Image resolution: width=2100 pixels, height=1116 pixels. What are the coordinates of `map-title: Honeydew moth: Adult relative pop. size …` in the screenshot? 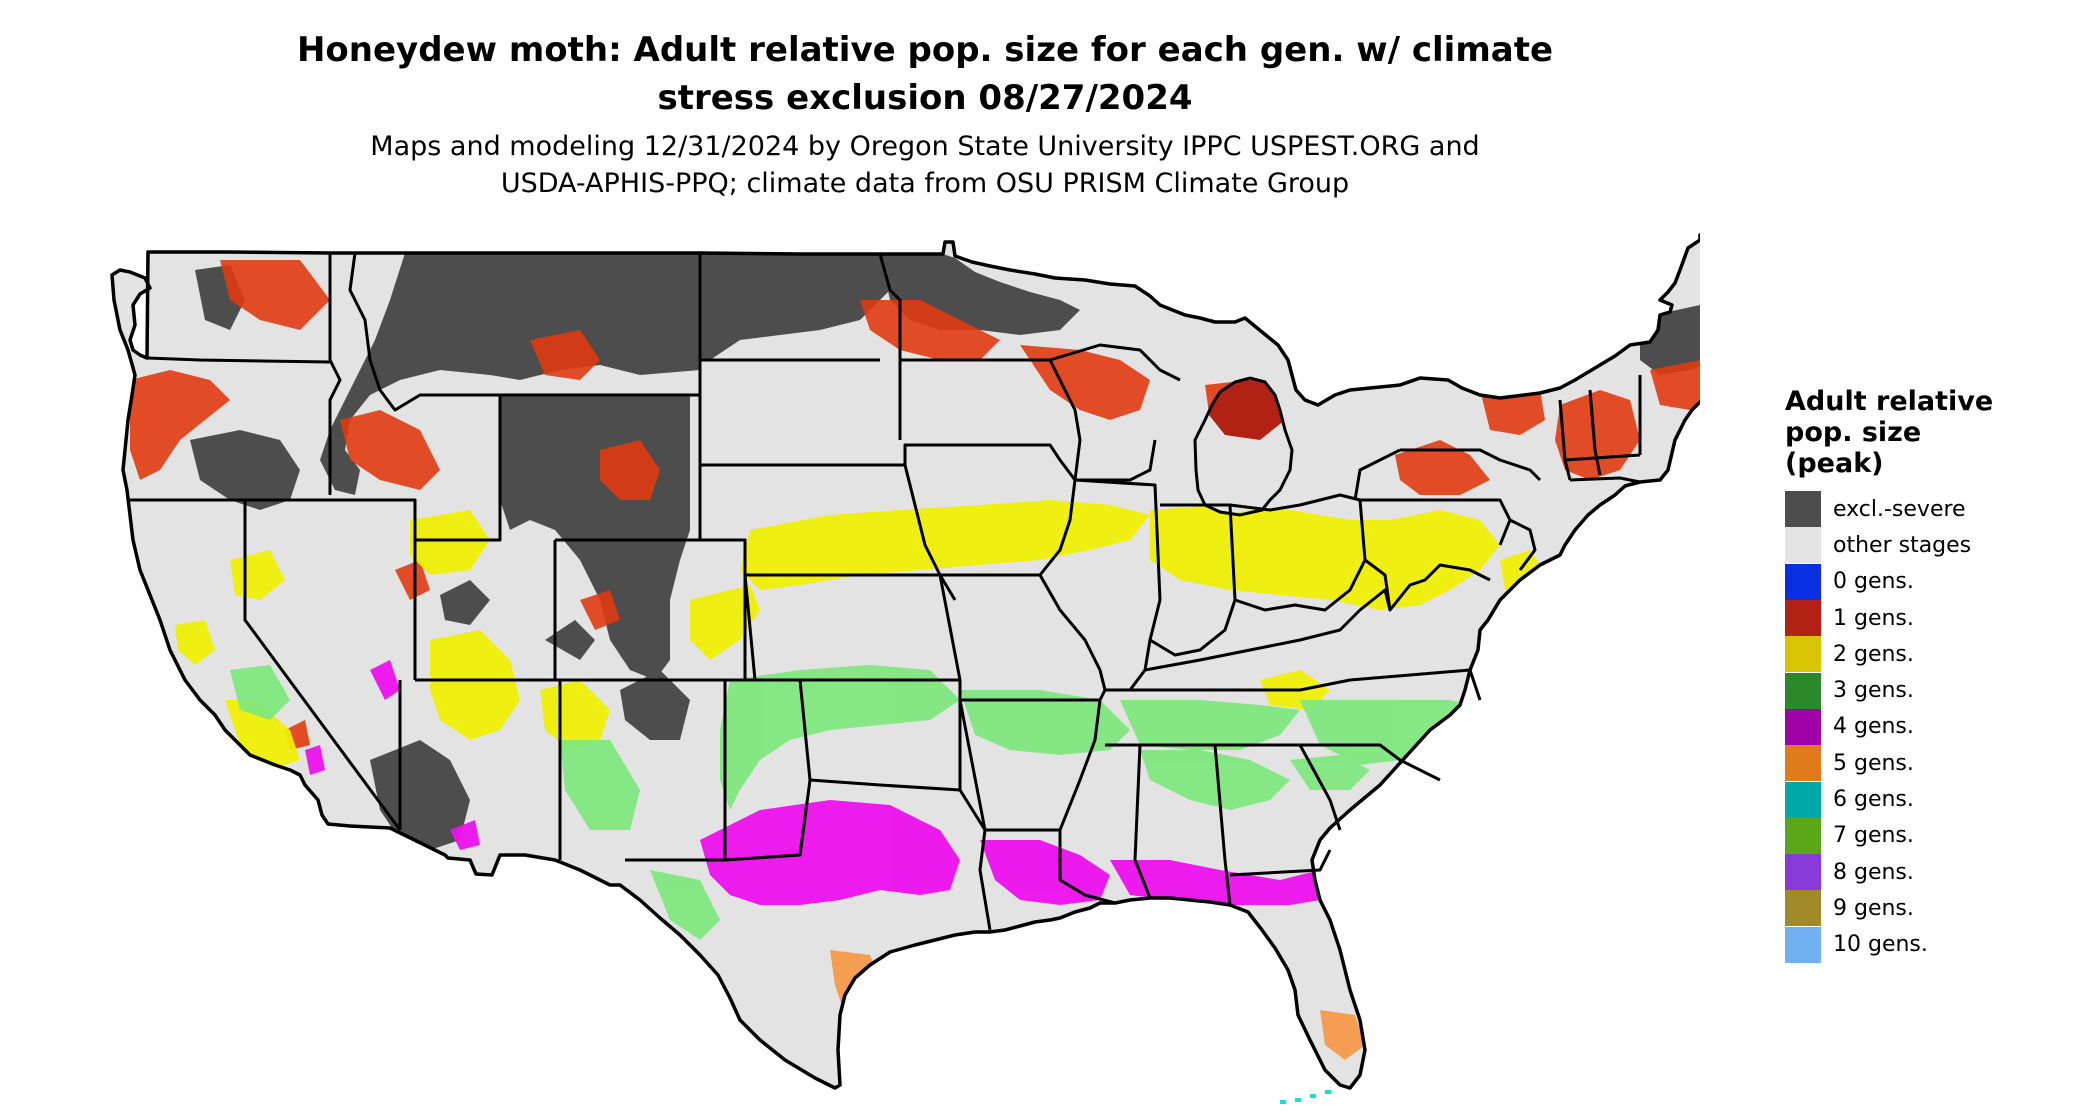 It's located at (925, 74).